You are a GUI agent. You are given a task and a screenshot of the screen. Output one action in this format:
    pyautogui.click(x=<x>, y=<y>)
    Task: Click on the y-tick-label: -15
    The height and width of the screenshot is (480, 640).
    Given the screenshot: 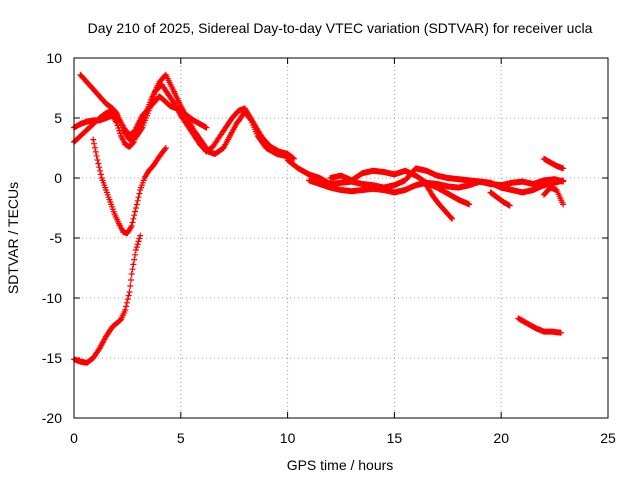 What is the action you would take?
    pyautogui.click(x=52, y=358)
    